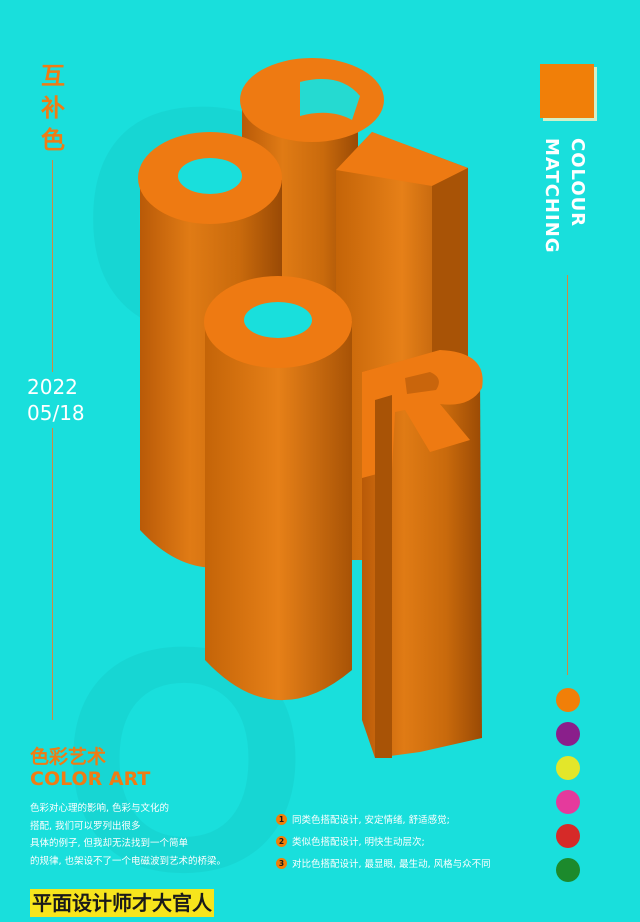  I want to click on vertical-text-matching: MATCHING, so click(551, 196).